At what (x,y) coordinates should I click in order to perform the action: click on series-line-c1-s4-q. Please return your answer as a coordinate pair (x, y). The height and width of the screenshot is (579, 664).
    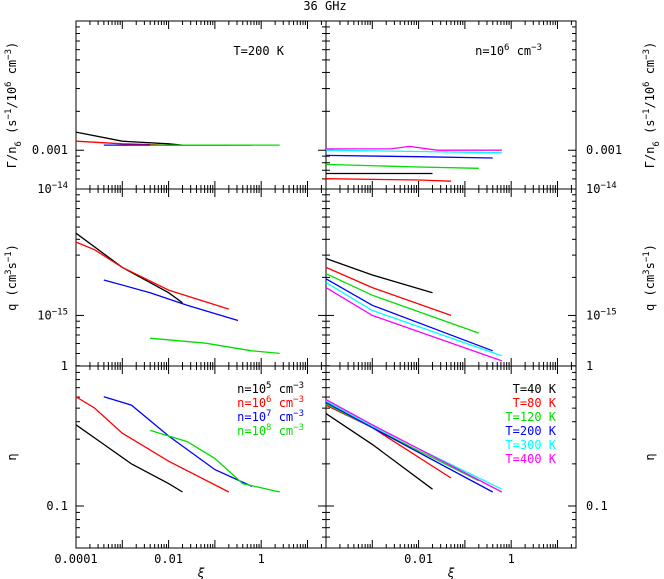
    Looking at the image, I should click on (414, 319).